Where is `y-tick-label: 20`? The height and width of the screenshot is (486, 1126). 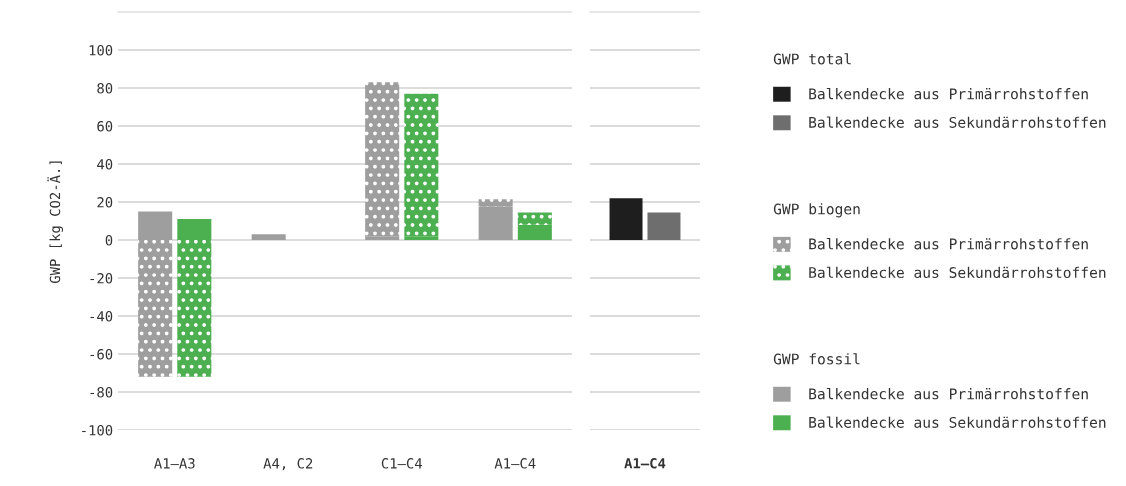
y-tick-label: 20 is located at coordinates (105, 202).